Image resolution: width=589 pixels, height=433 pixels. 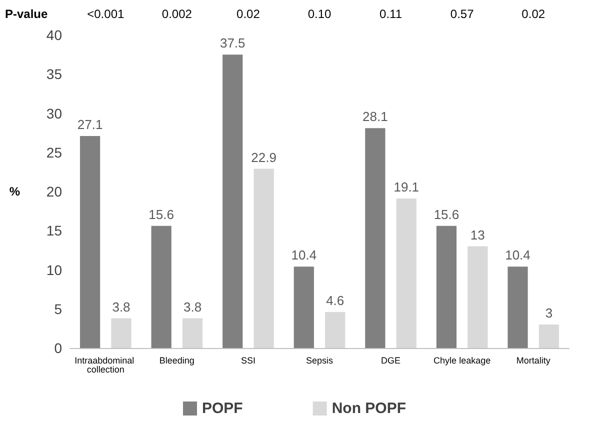 I want to click on x-tick-label: DGE, so click(x=391, y=361).